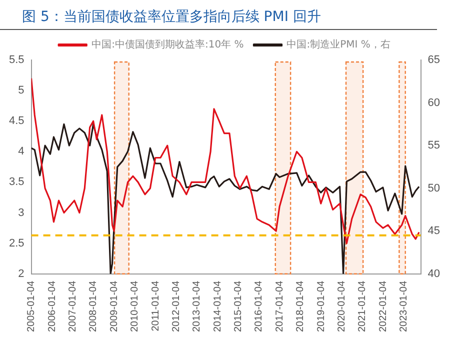  I want to click on x-tick-label: 2022-01-04, so click(383, 306).